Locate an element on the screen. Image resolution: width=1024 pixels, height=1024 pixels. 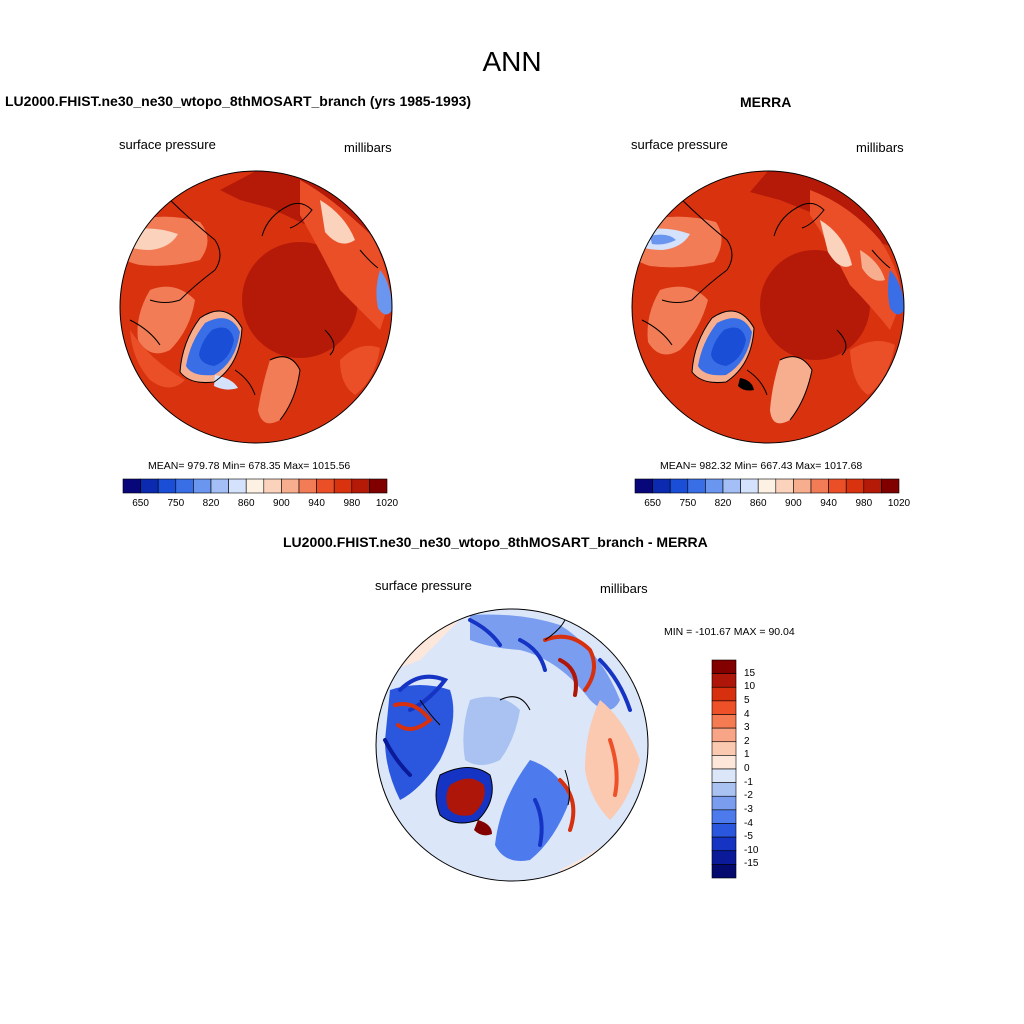
panel1-colorbar-tick-label: 650 is located at coordinates (140, 503).